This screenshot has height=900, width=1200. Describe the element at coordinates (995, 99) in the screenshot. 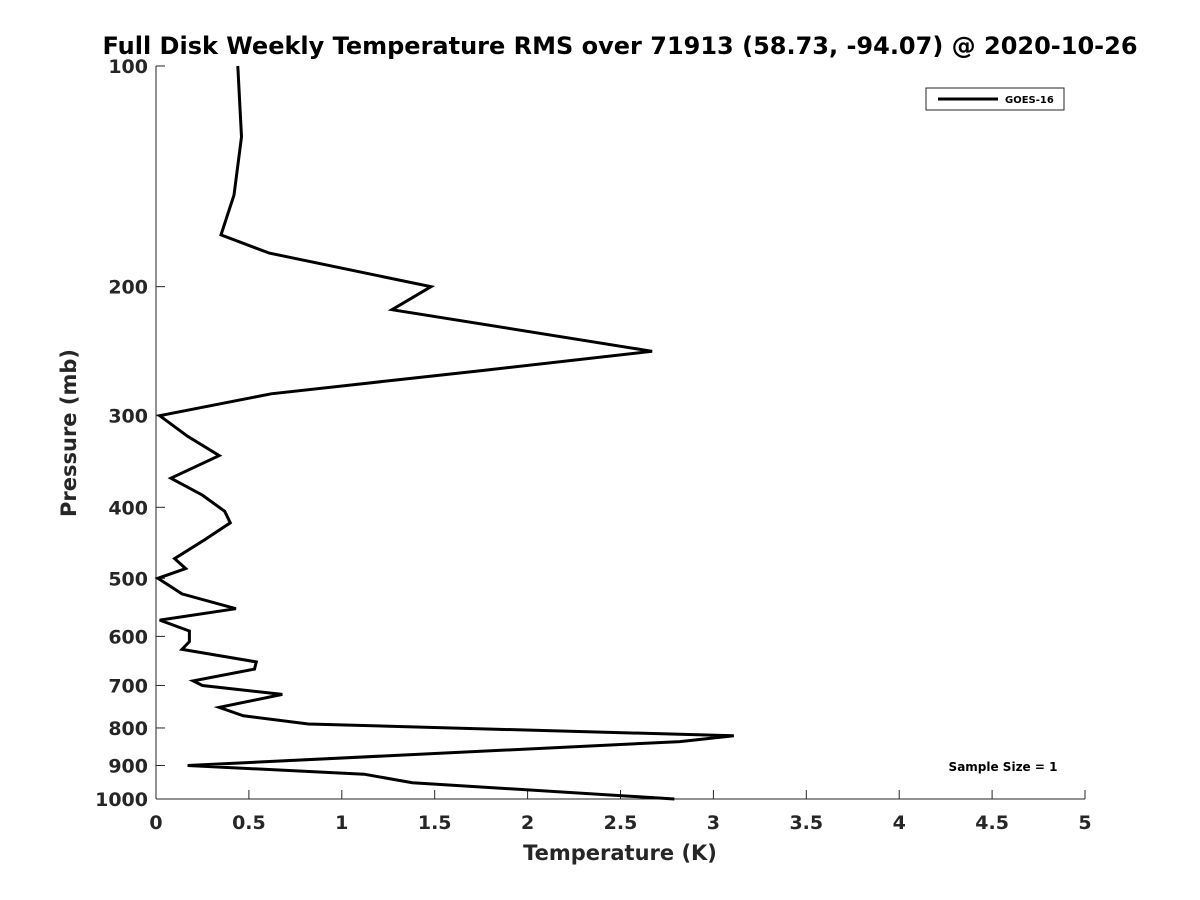

I see `legend: GOES-16` at that location.